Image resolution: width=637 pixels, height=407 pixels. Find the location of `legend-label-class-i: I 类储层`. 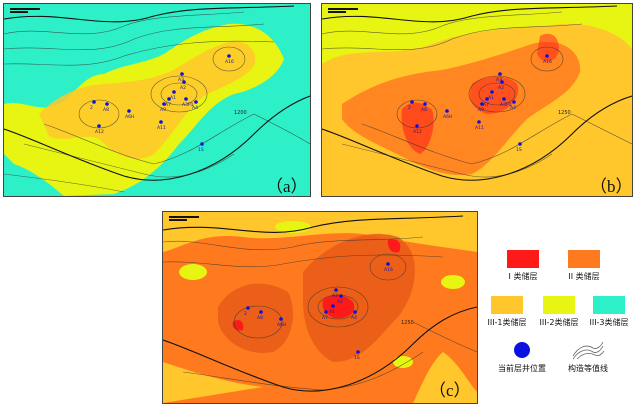

legend-label-class-i: I 类储层 is located at coordinates (523, 276).